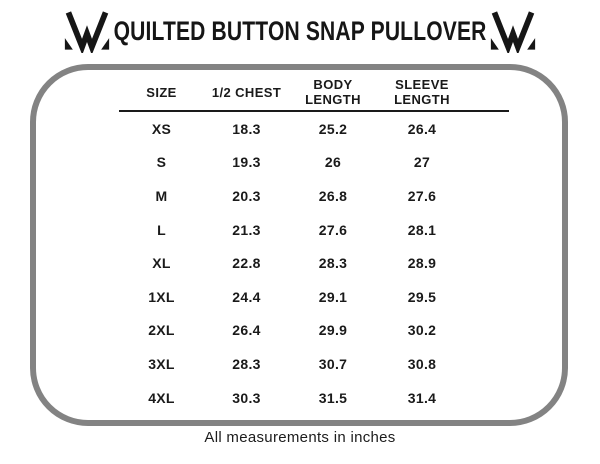 The image size is (600, 464). Describe the element at coordinates (422, 330) in the screenshot. I see `sleeve-length-cell: 30.2` at that location.